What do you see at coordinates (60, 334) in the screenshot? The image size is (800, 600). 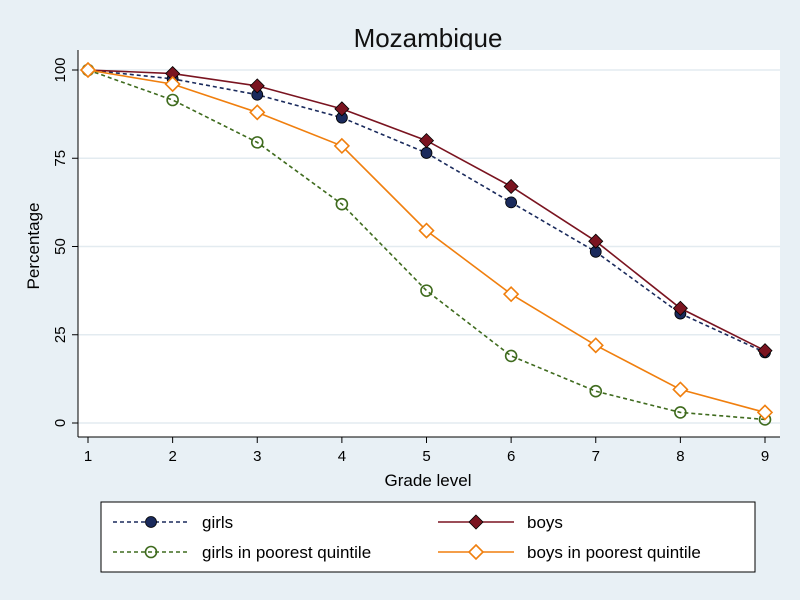 I see `y-tick-label: 25` at bounding box center [60, 334].